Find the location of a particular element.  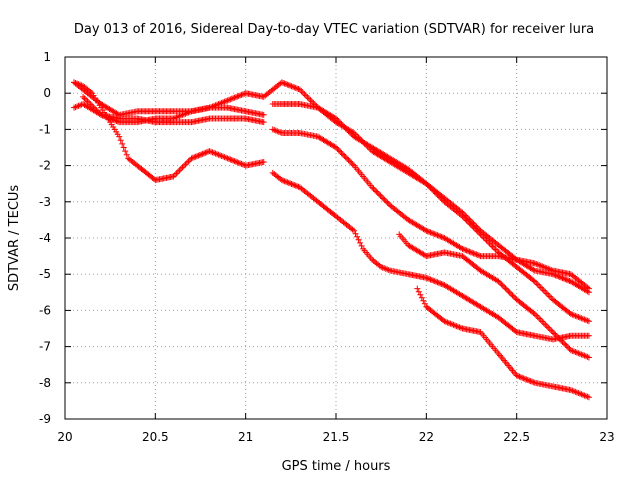

x-tick-label: 20 is located at coordinates (64, 437).